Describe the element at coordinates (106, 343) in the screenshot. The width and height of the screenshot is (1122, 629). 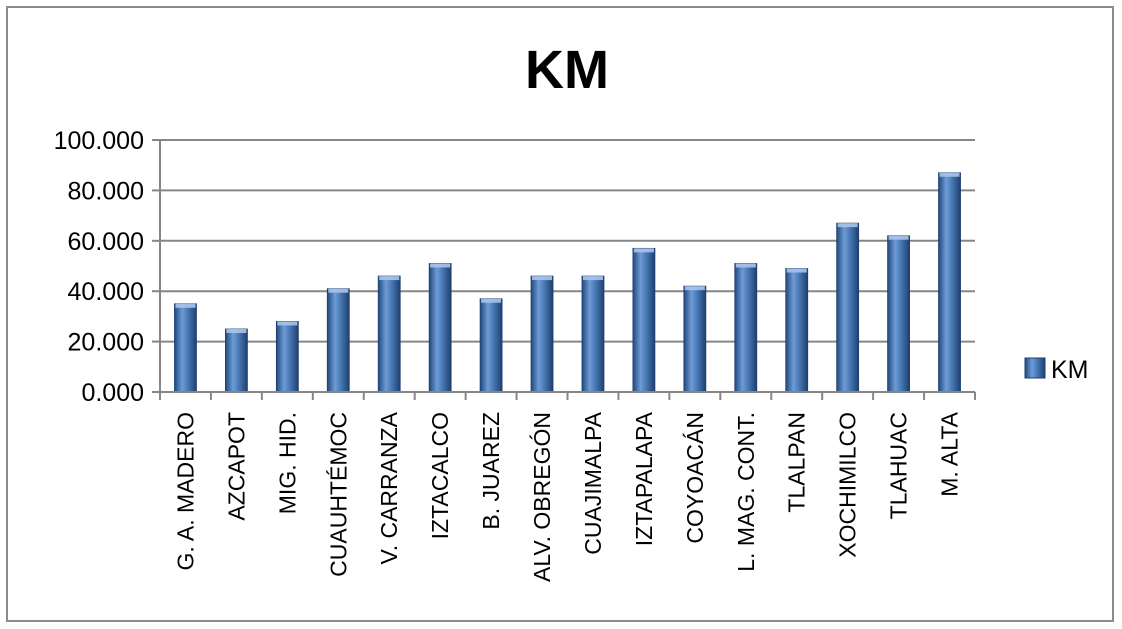
I see `y-tick-label: 20.000` at that location.